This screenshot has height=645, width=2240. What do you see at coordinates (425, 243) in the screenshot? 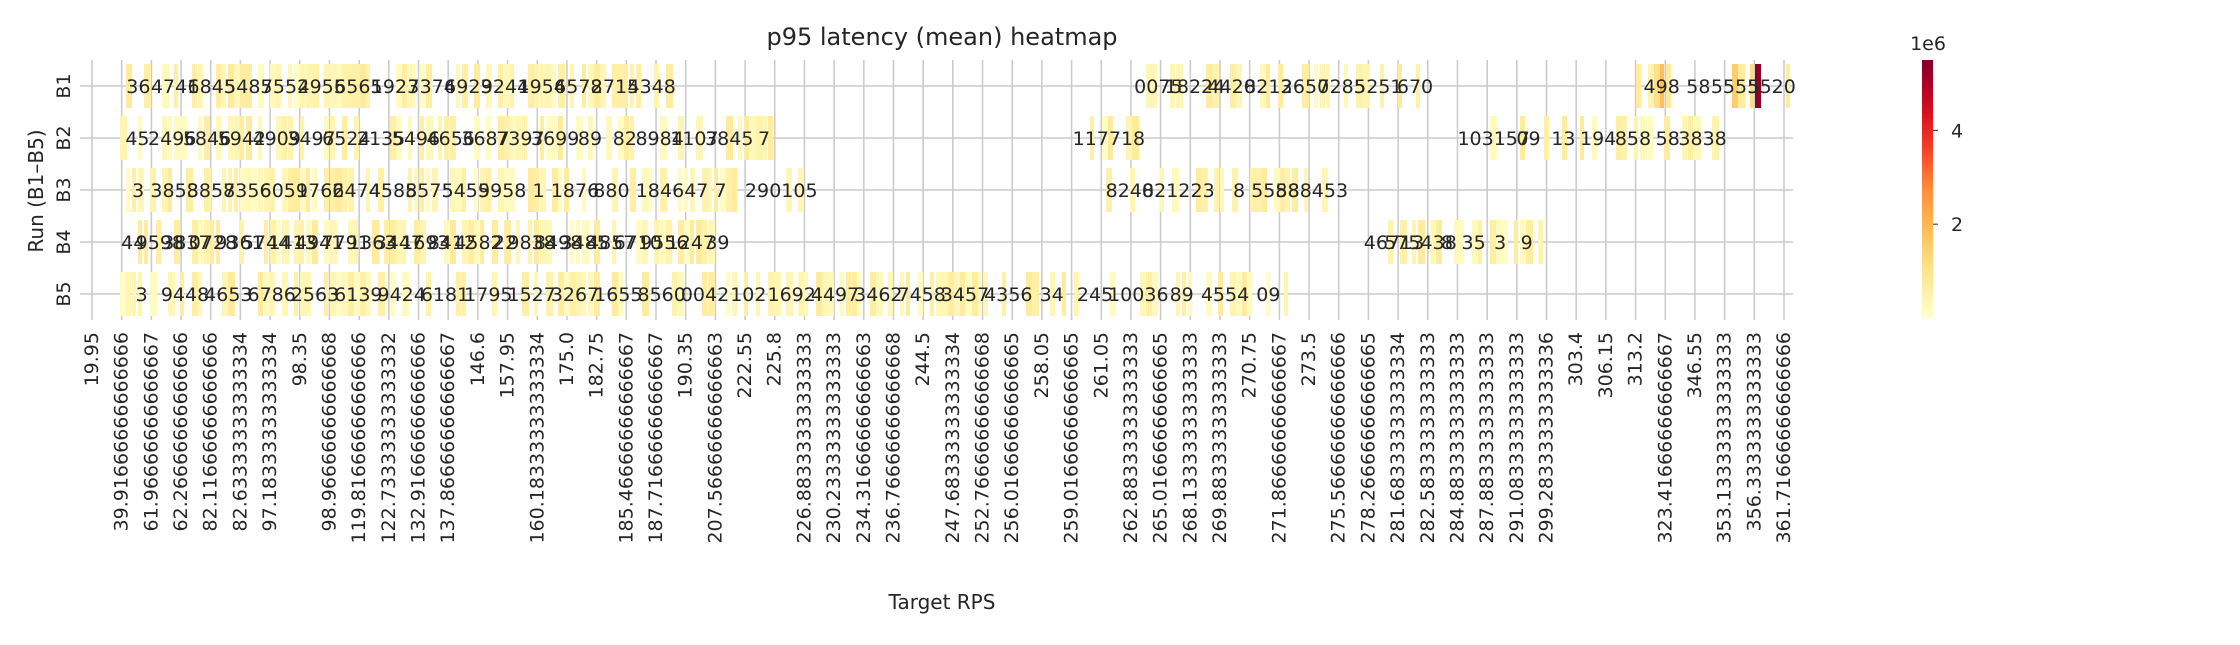
I see `cell-value-label: 1693` at bounding box center [425, 243].